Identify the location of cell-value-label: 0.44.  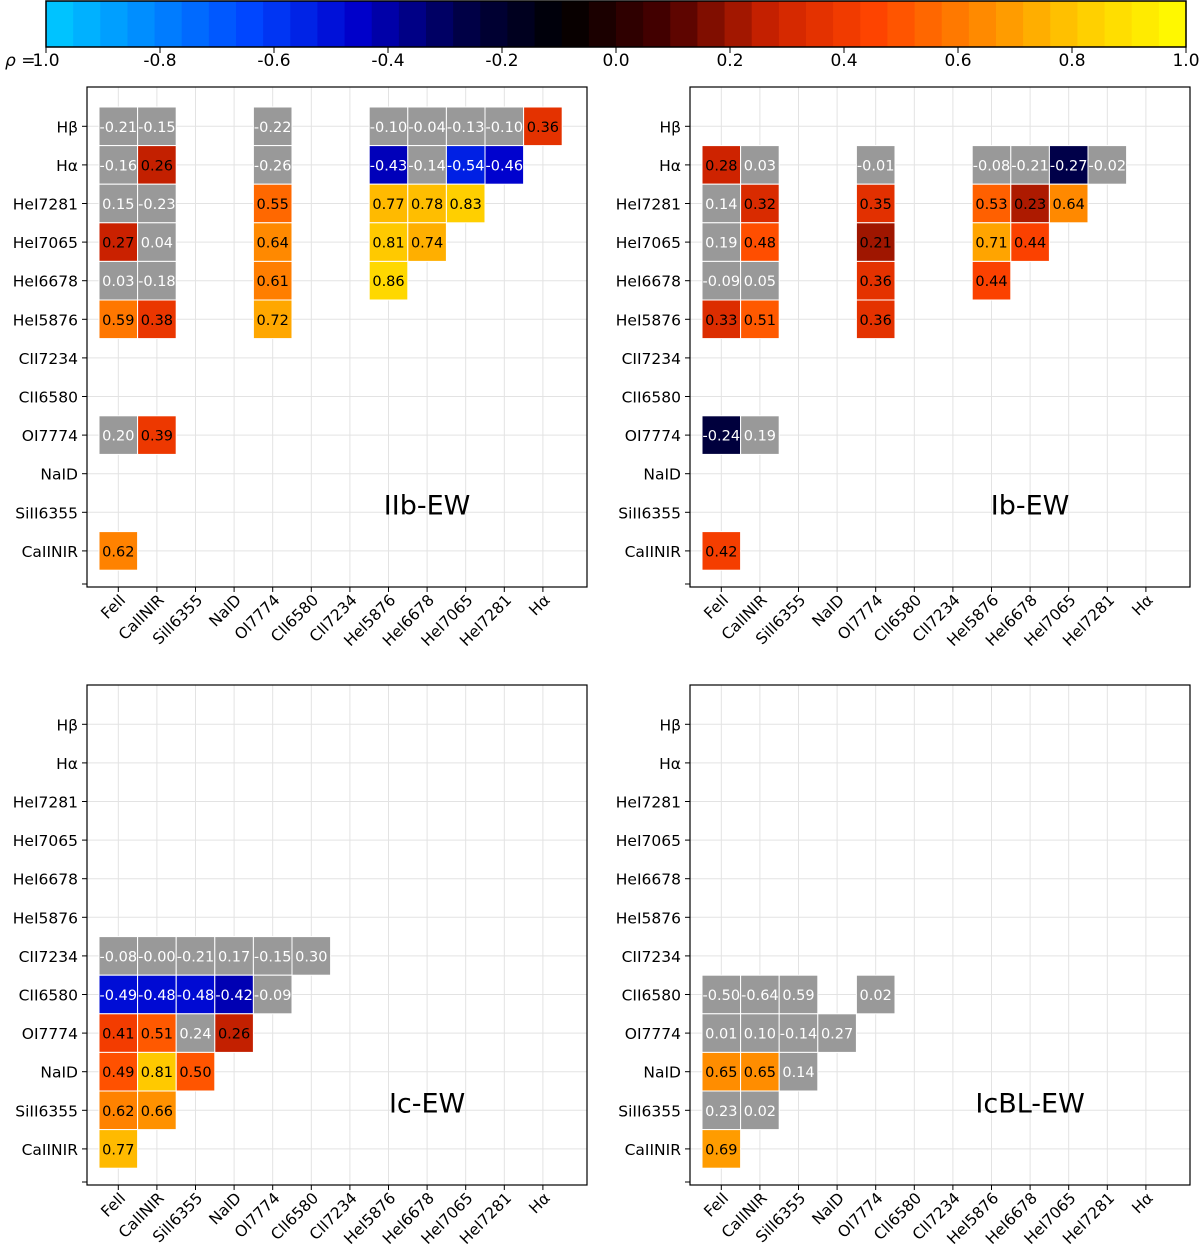
(1030, 244).